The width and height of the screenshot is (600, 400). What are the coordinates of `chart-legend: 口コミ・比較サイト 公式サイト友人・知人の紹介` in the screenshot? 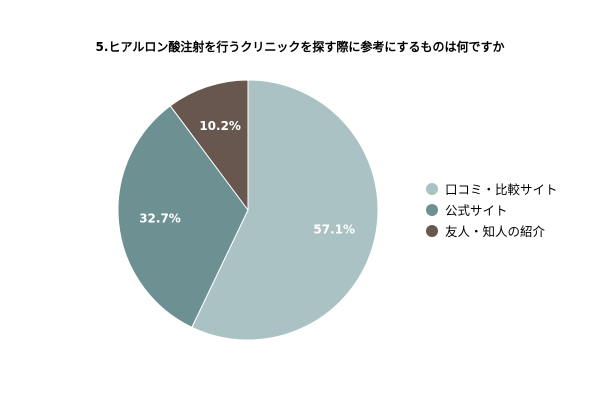 It's located at (492, 209).